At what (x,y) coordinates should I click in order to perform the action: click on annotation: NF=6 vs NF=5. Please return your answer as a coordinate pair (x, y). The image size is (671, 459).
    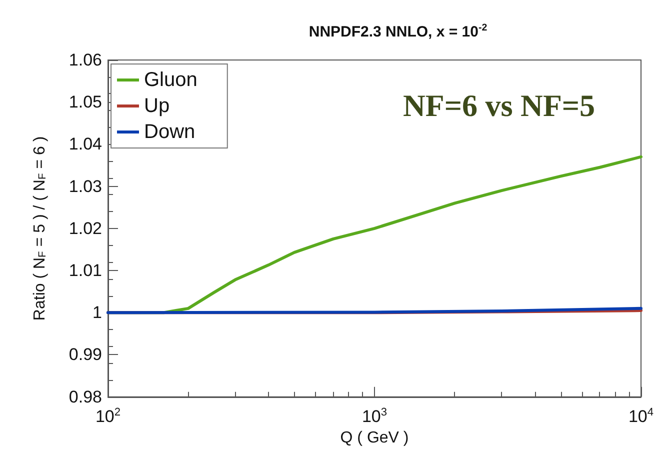
    Looking at the image, I should click on (499, 105).